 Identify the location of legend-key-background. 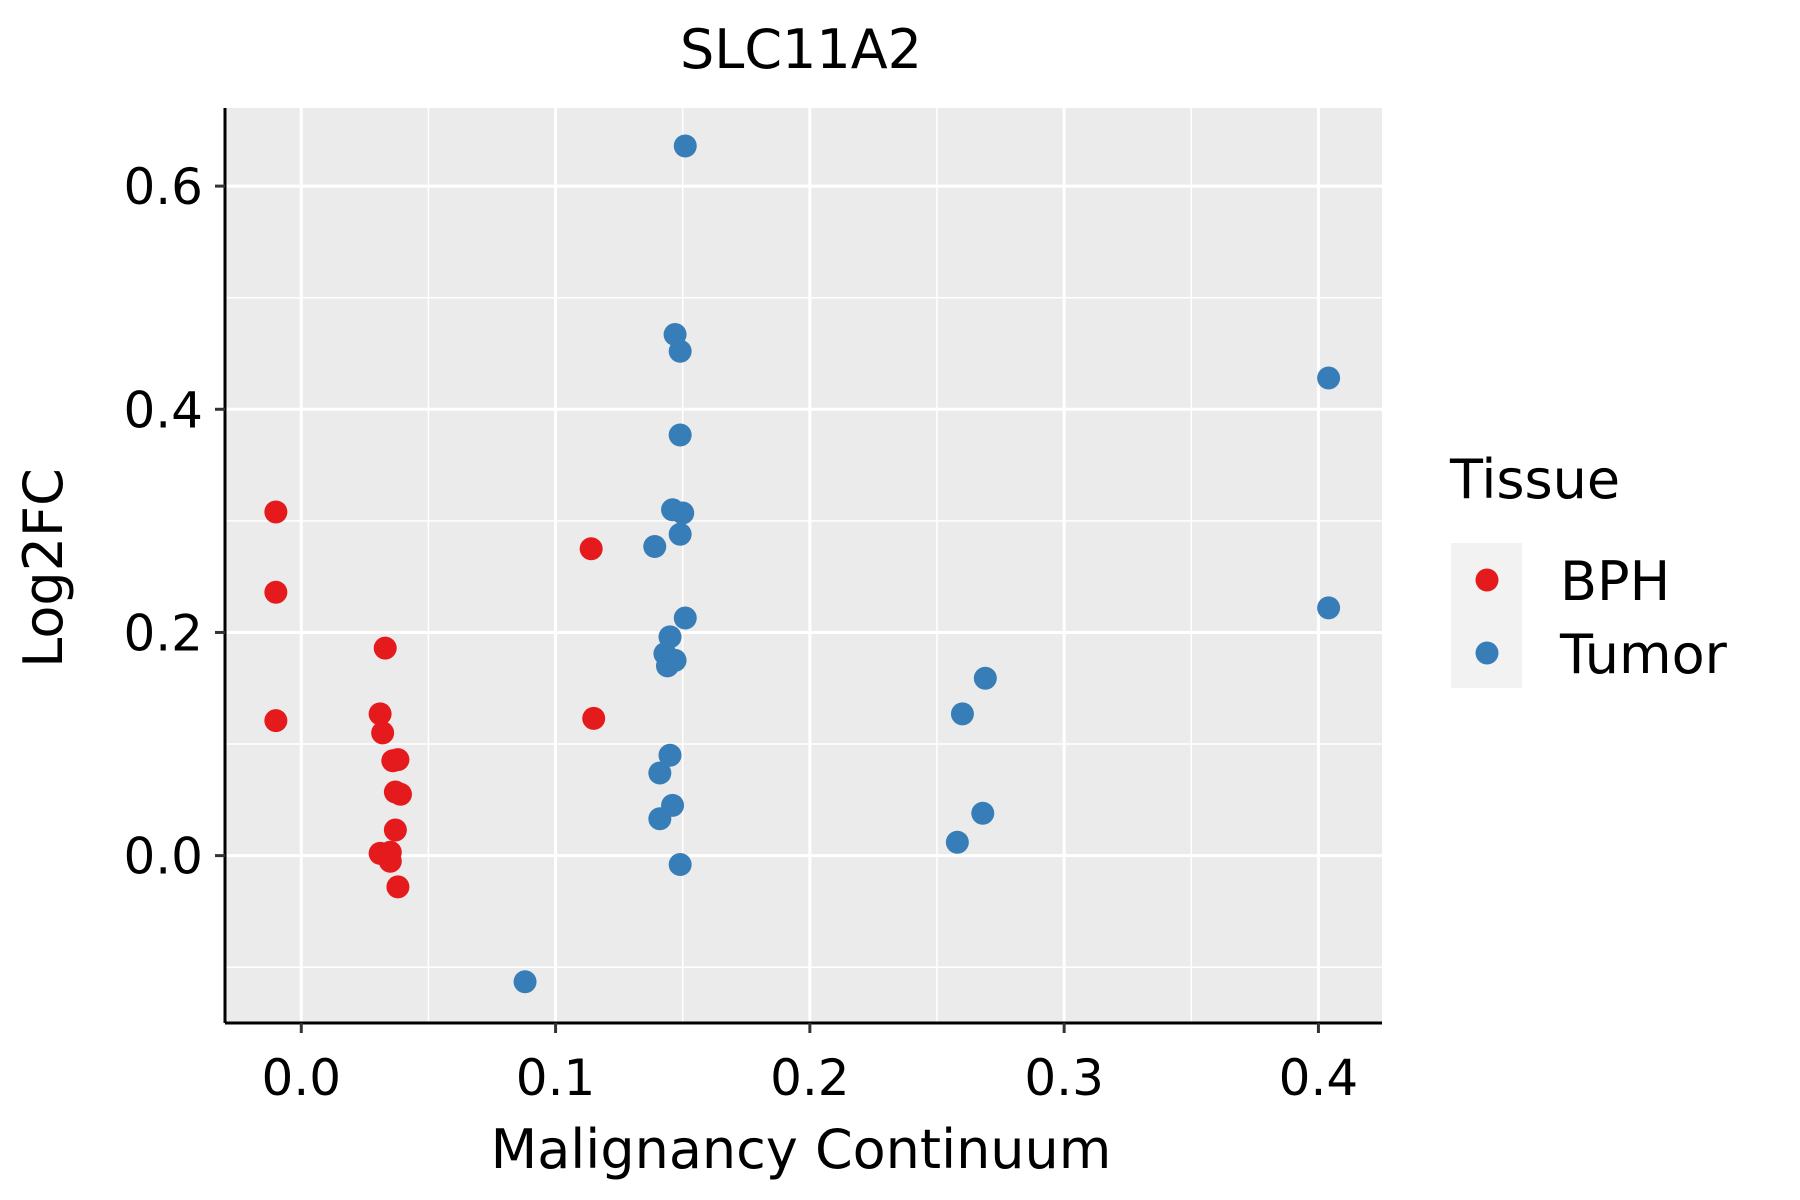
(1486, 615).